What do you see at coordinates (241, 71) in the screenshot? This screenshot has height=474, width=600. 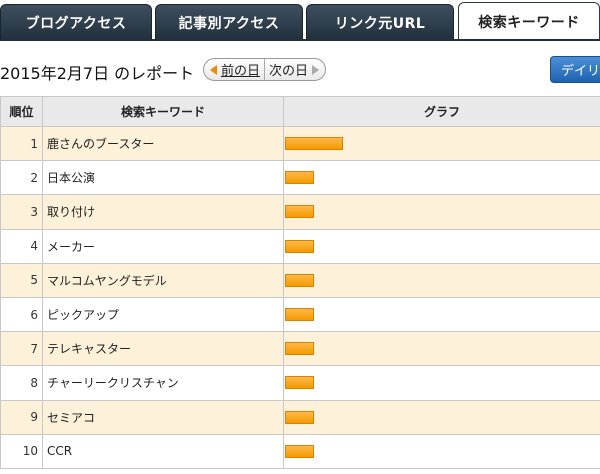 I see `previous-day-label: 前の日` at bounding box center [241, 71].